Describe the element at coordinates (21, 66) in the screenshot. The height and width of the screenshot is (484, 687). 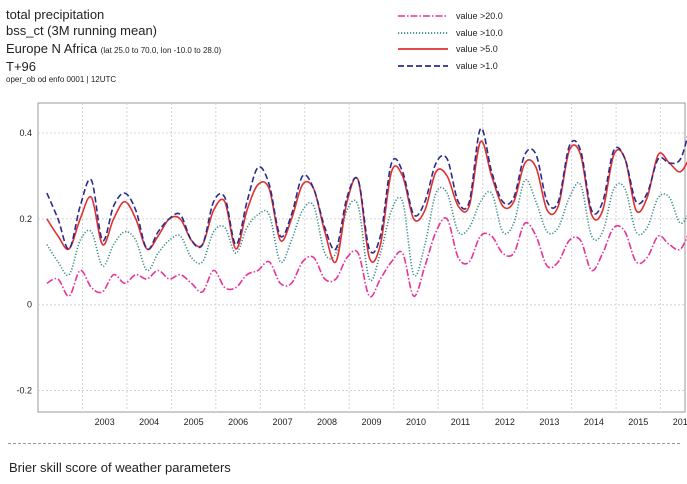
I see `lead-time: T+96` at that location.